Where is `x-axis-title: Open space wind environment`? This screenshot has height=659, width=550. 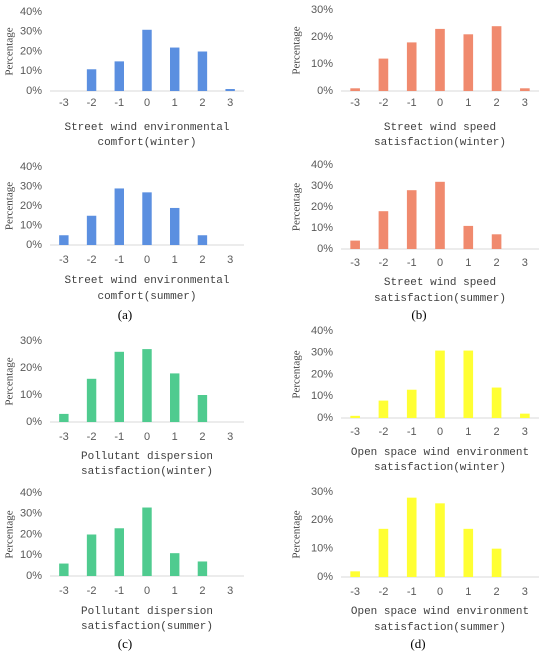 x-axis-title: Open space wind environment is located at coordinates (440, 453).